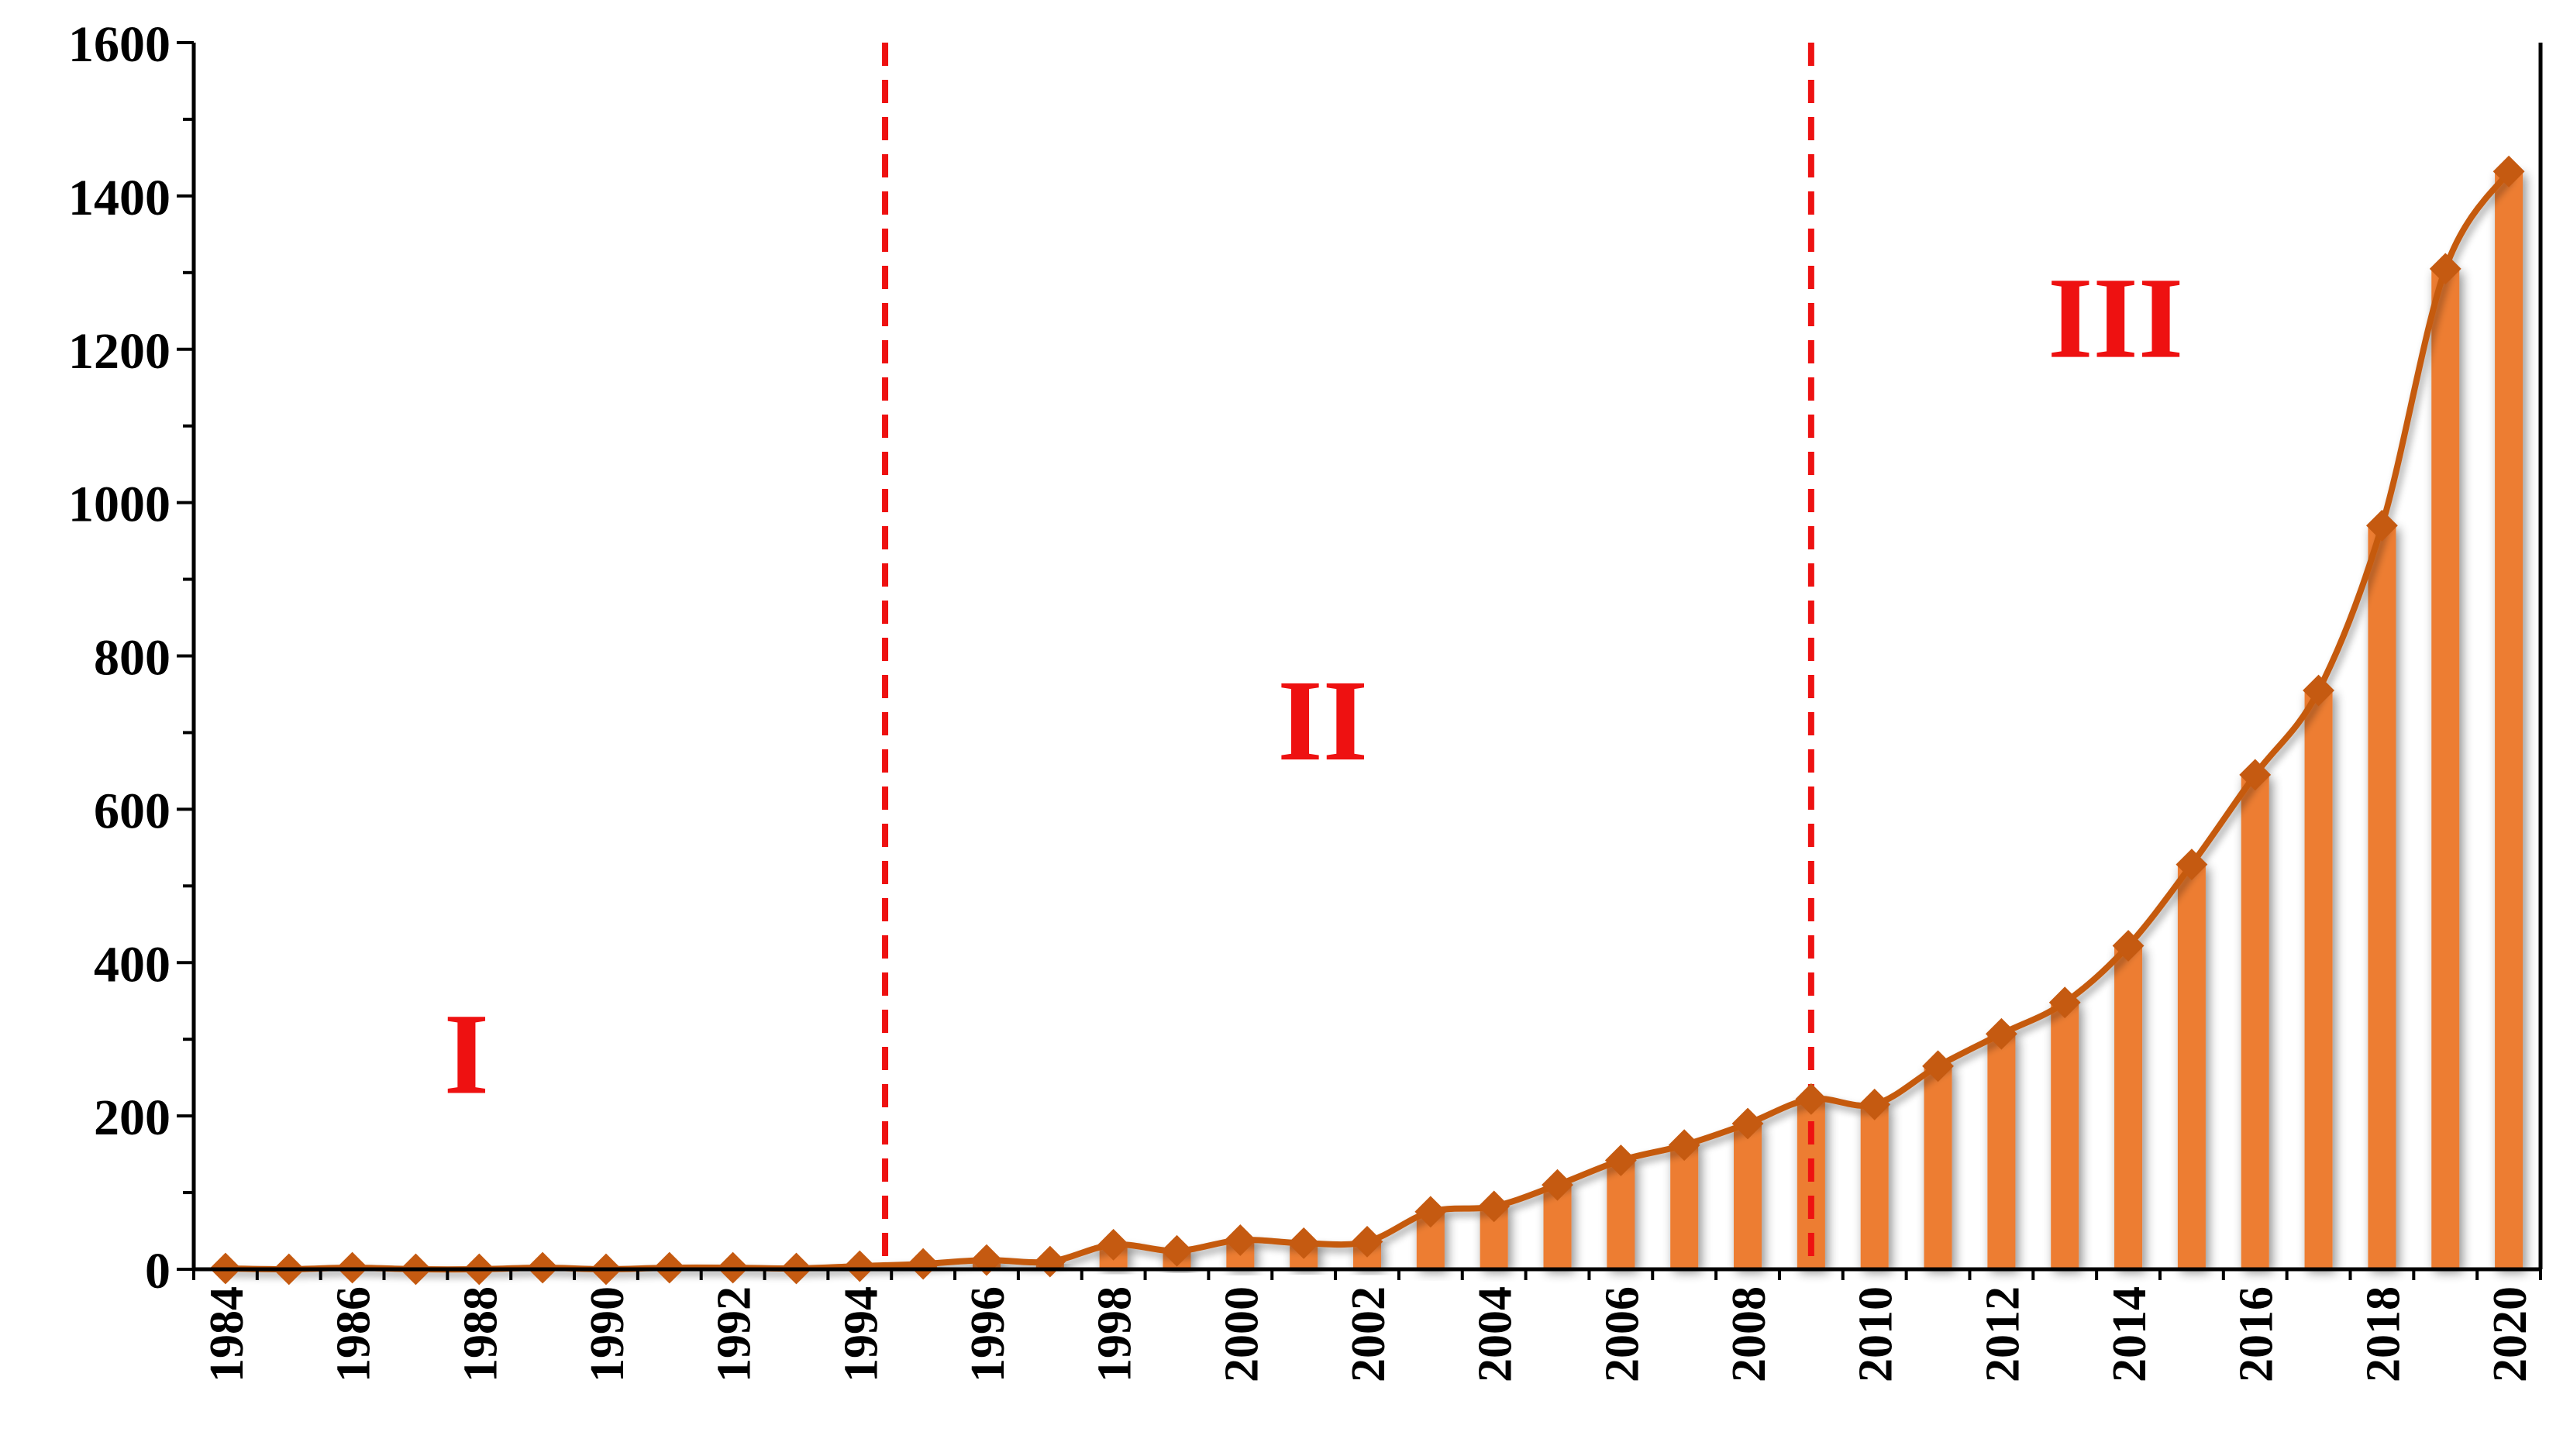  What do you see at coordinates (1684, 1145) in the screenshot?
I see `marker-2007` at bounding box center [1684, 1145].